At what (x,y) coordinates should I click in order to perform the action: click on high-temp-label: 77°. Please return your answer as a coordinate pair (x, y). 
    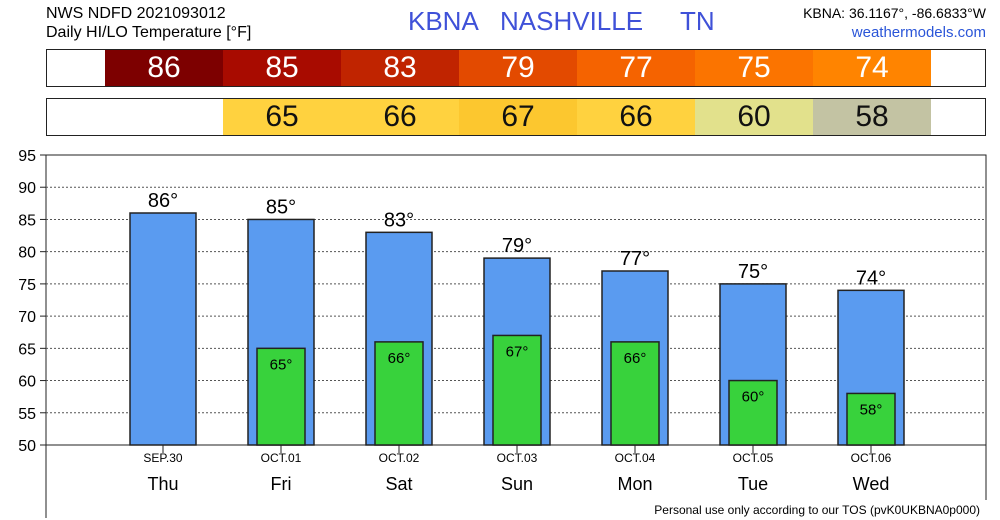
    Looking at the image, I should click on (635, 259).